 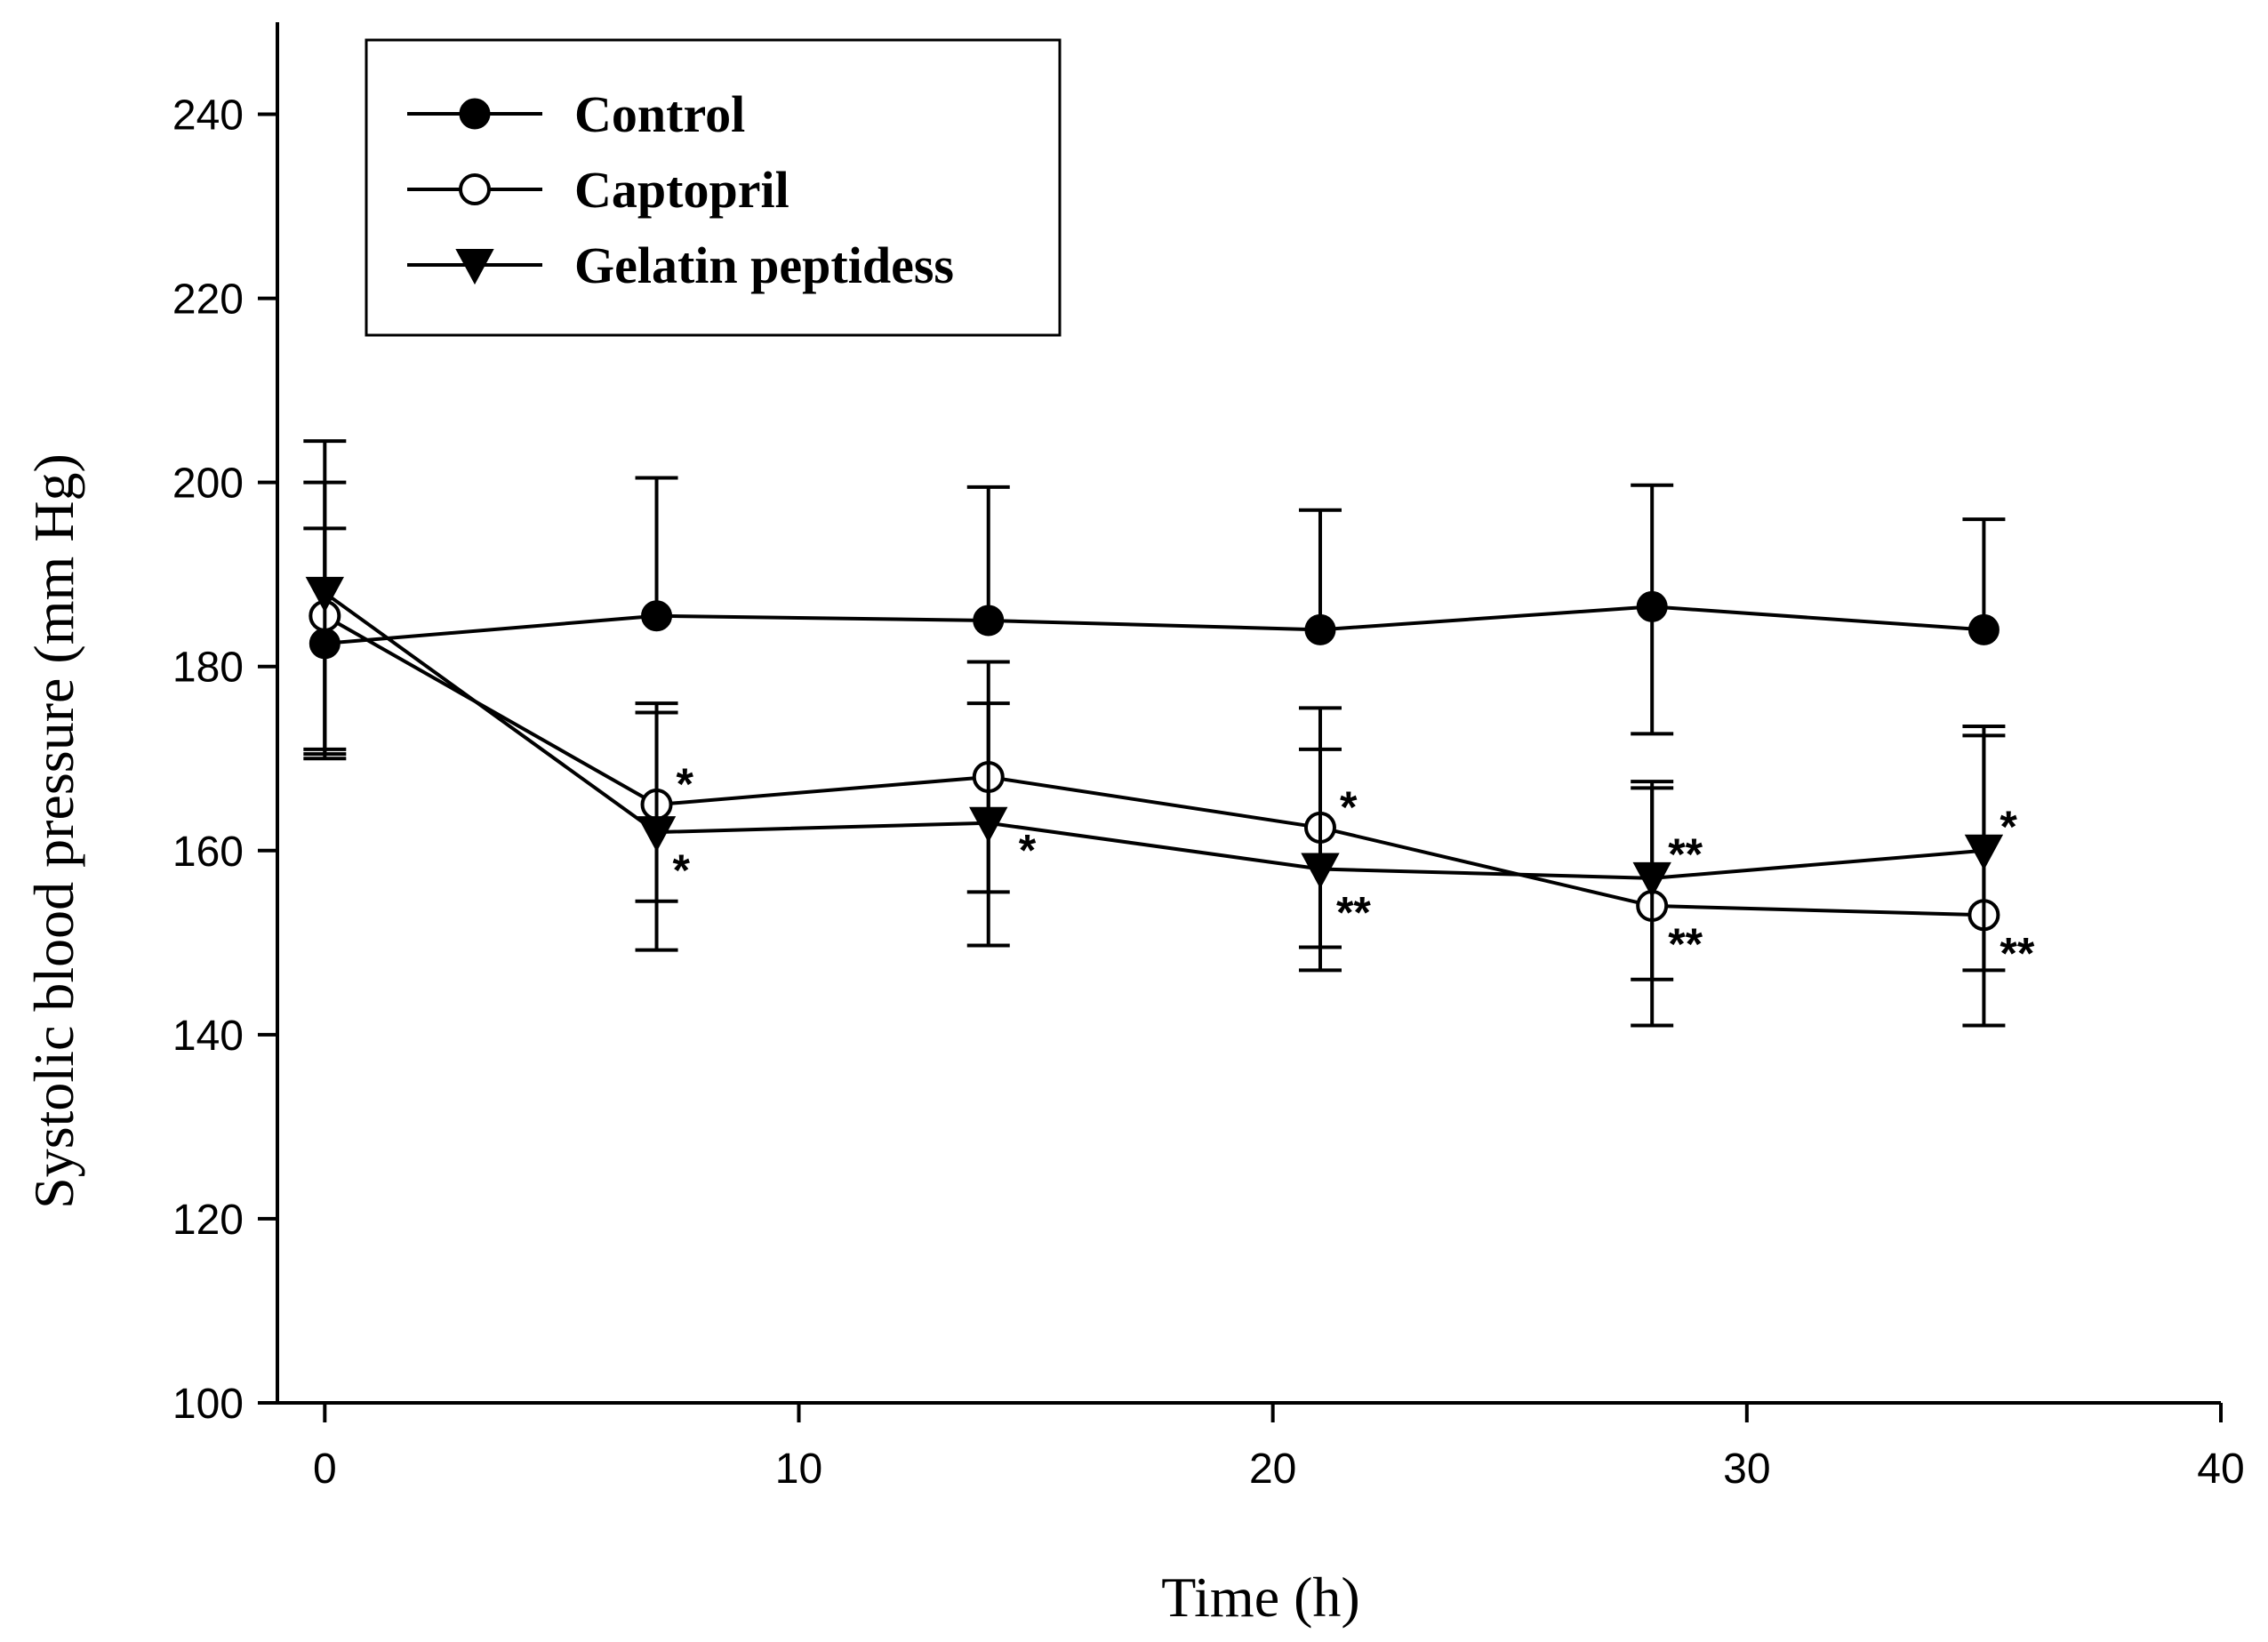 What do you see at coordinates (208, 1404) in the screenshot?
I see `y-tick-label: 100` at bounding box center [208, 1404].